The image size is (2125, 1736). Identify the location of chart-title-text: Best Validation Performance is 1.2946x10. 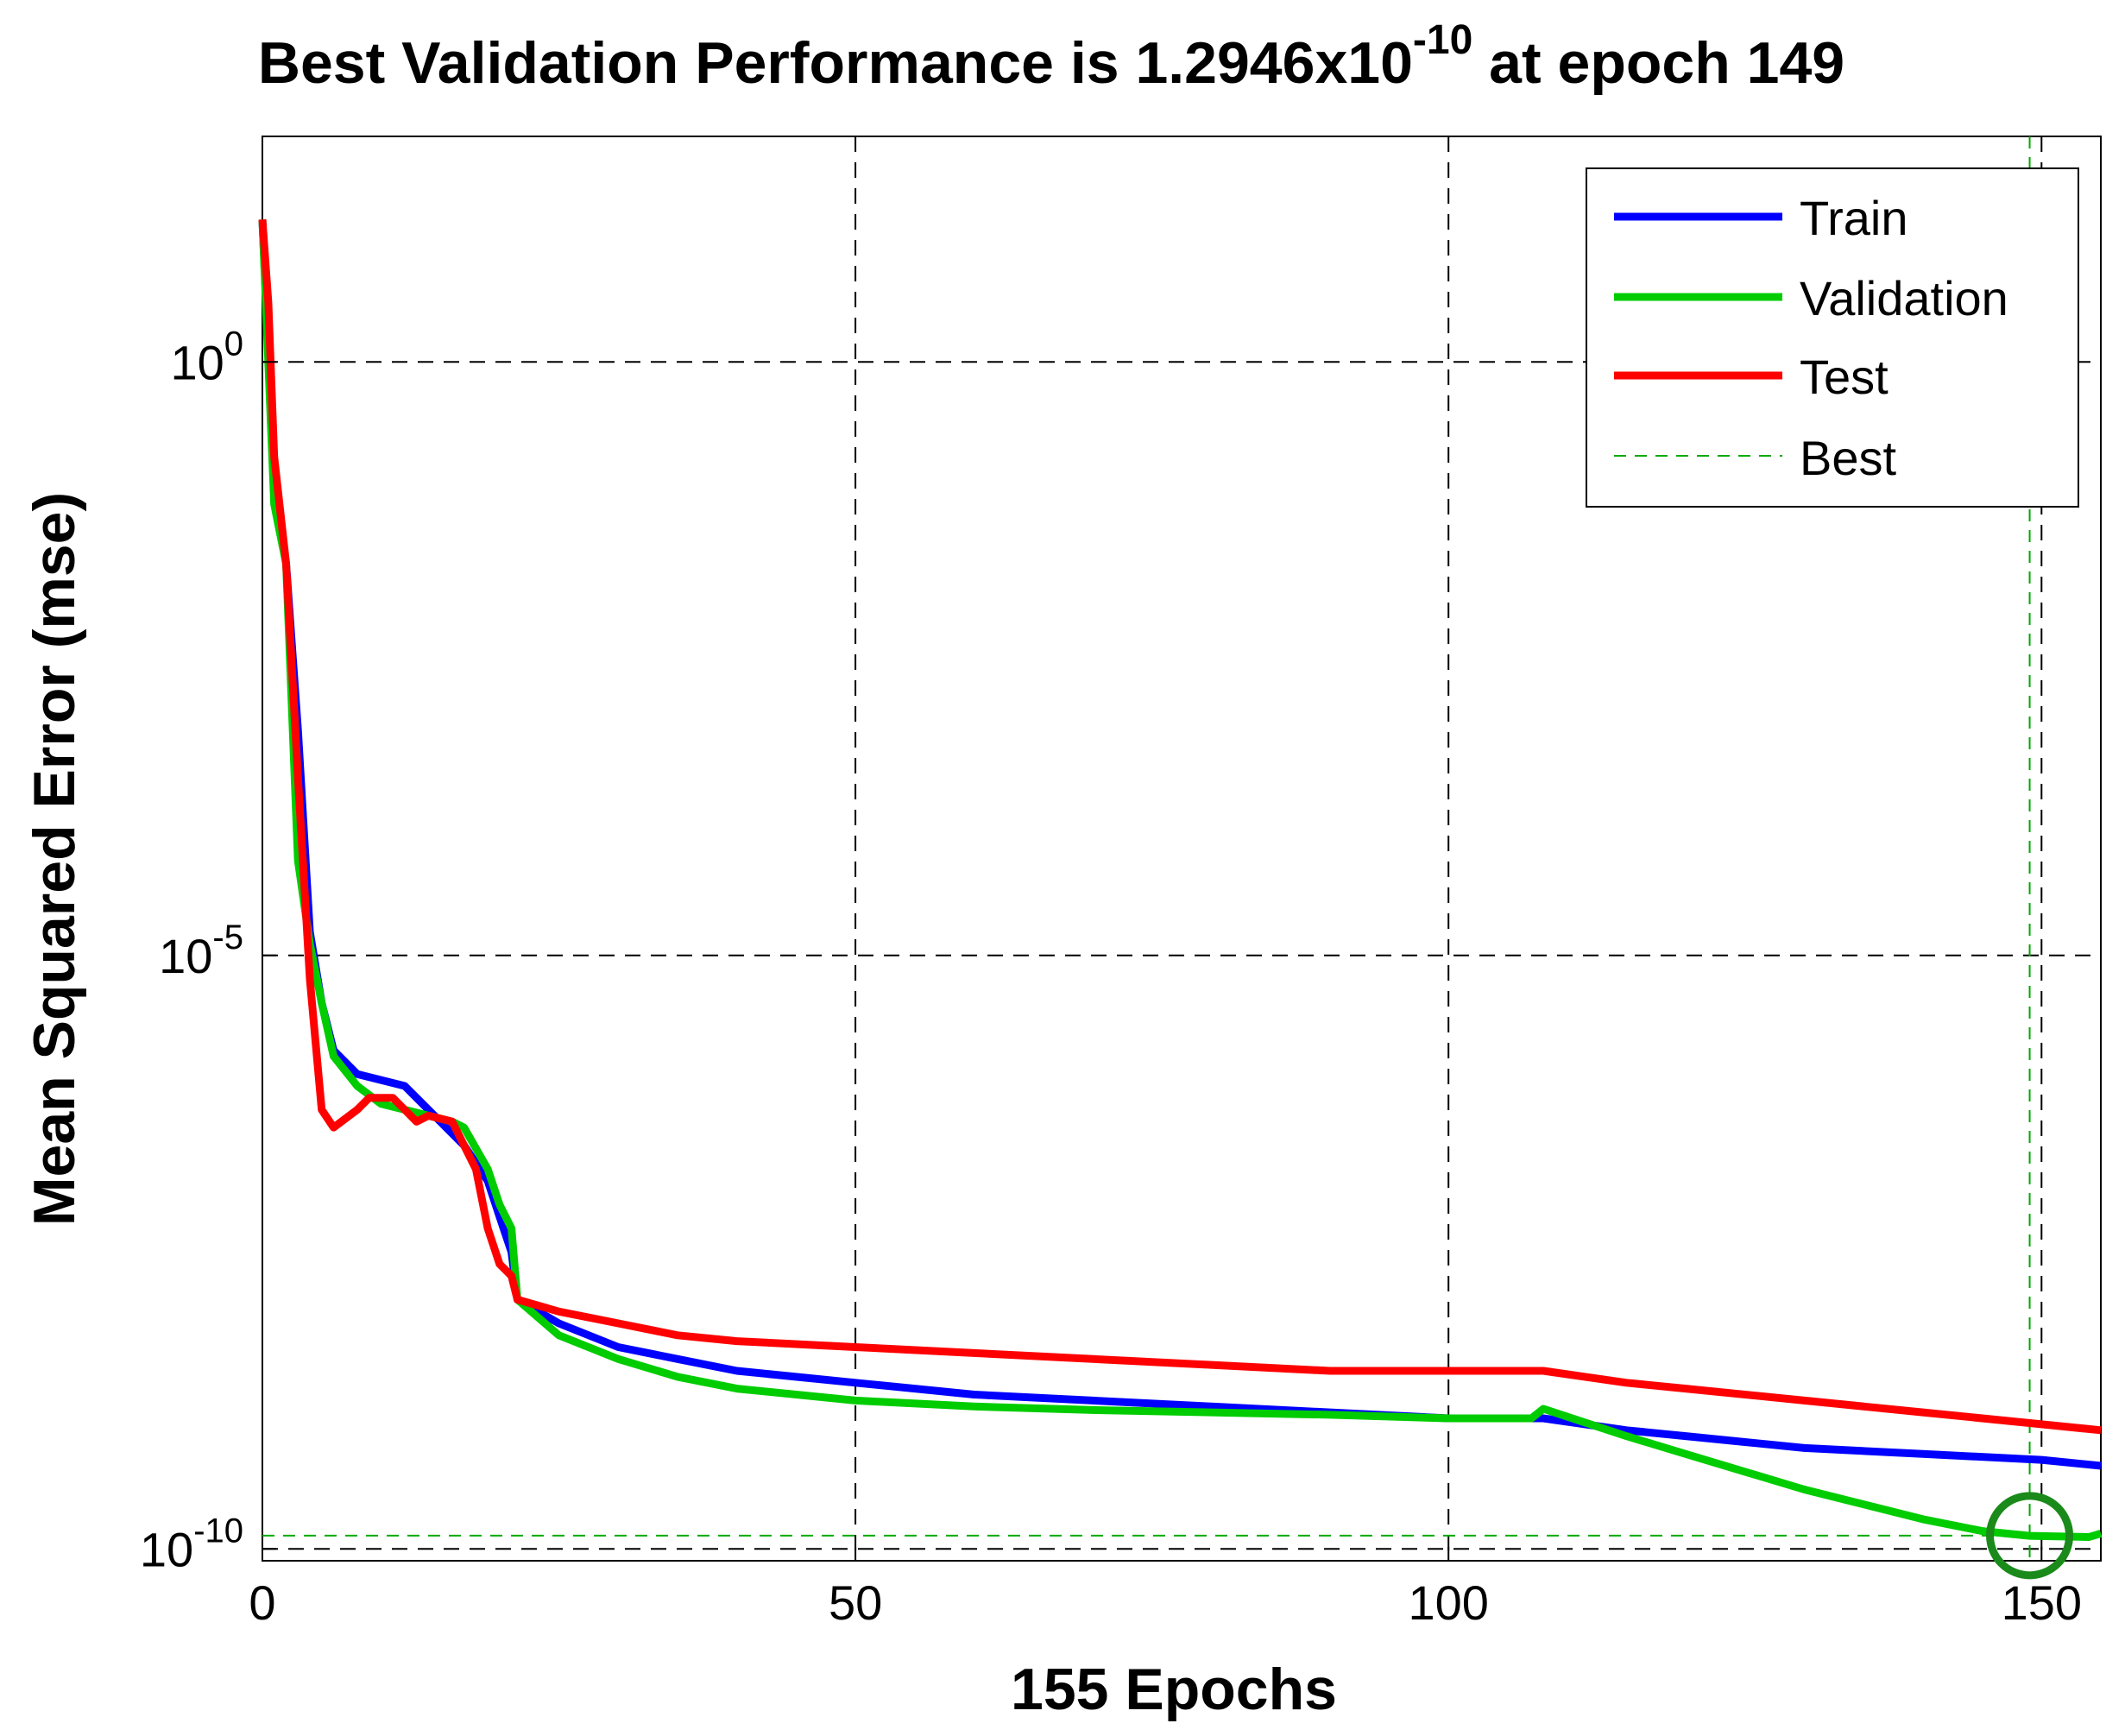
(835, 63).